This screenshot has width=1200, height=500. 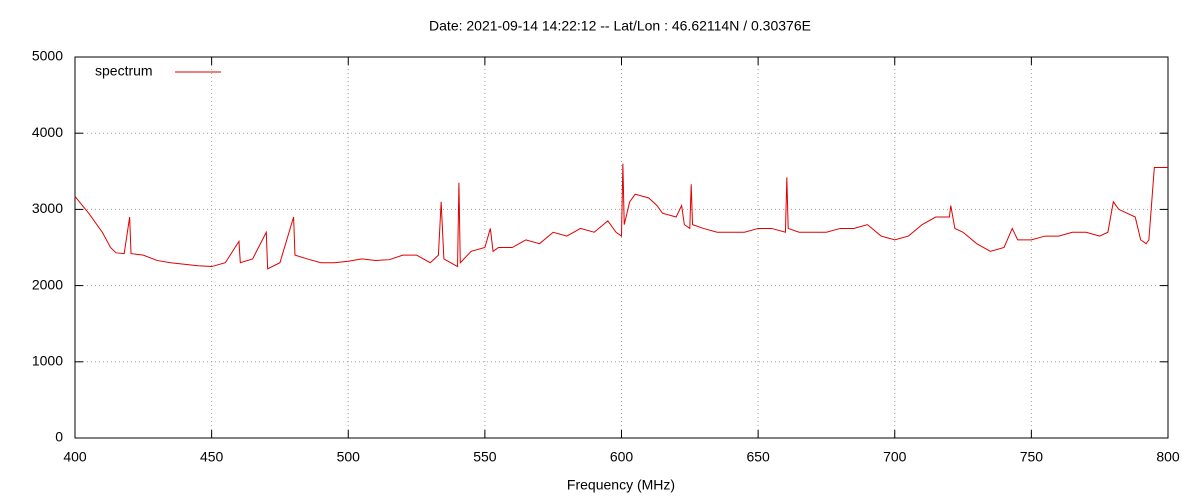 I want to click on y-tick-label: 2000, so click(x=47, y=284).